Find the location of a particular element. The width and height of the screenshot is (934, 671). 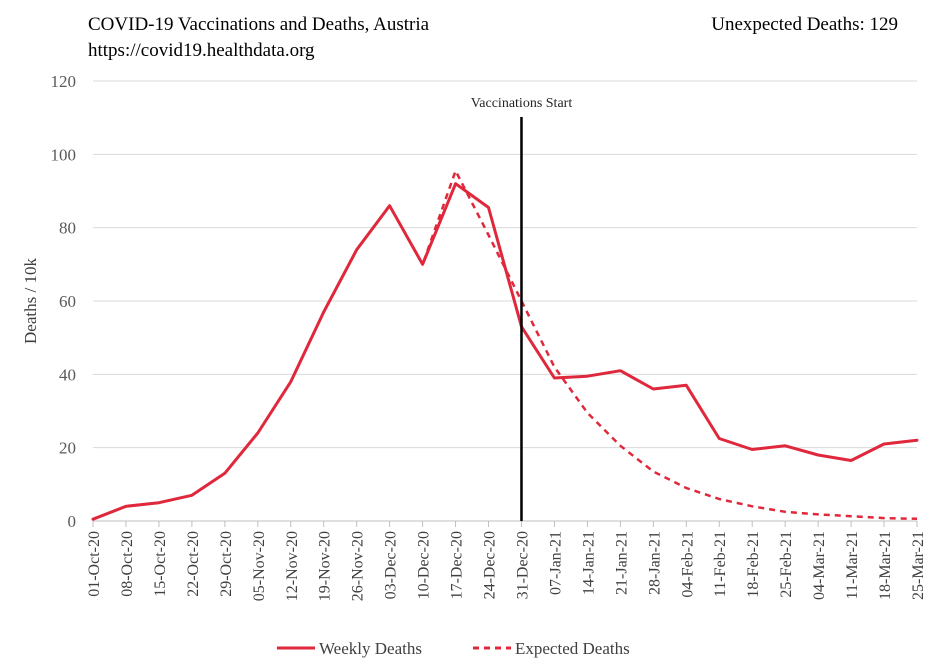

y-axis-label: Deaths / 10k is located at coordinates (30, 301).